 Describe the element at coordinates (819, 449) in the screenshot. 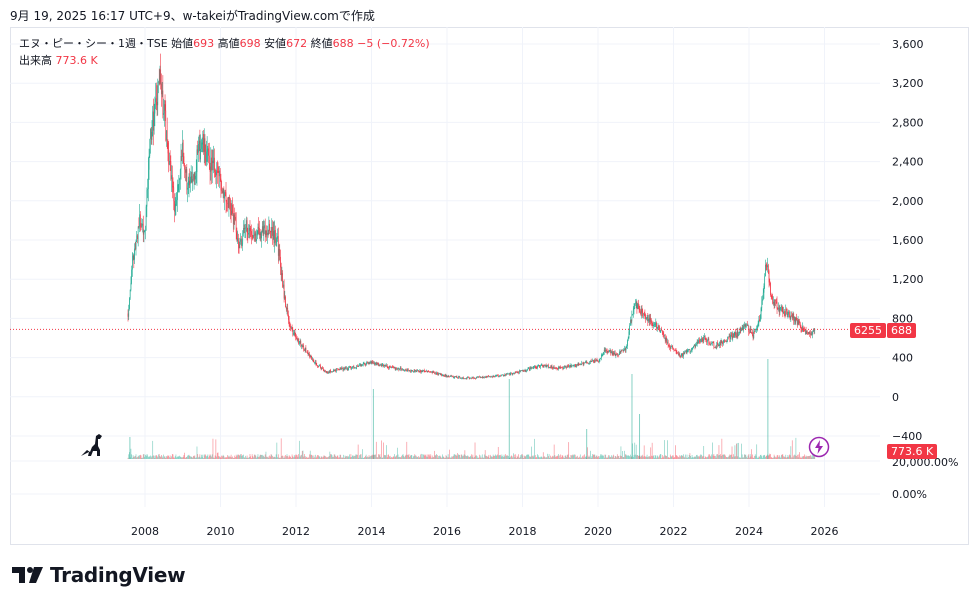

I see `lightning-icon` at that location.